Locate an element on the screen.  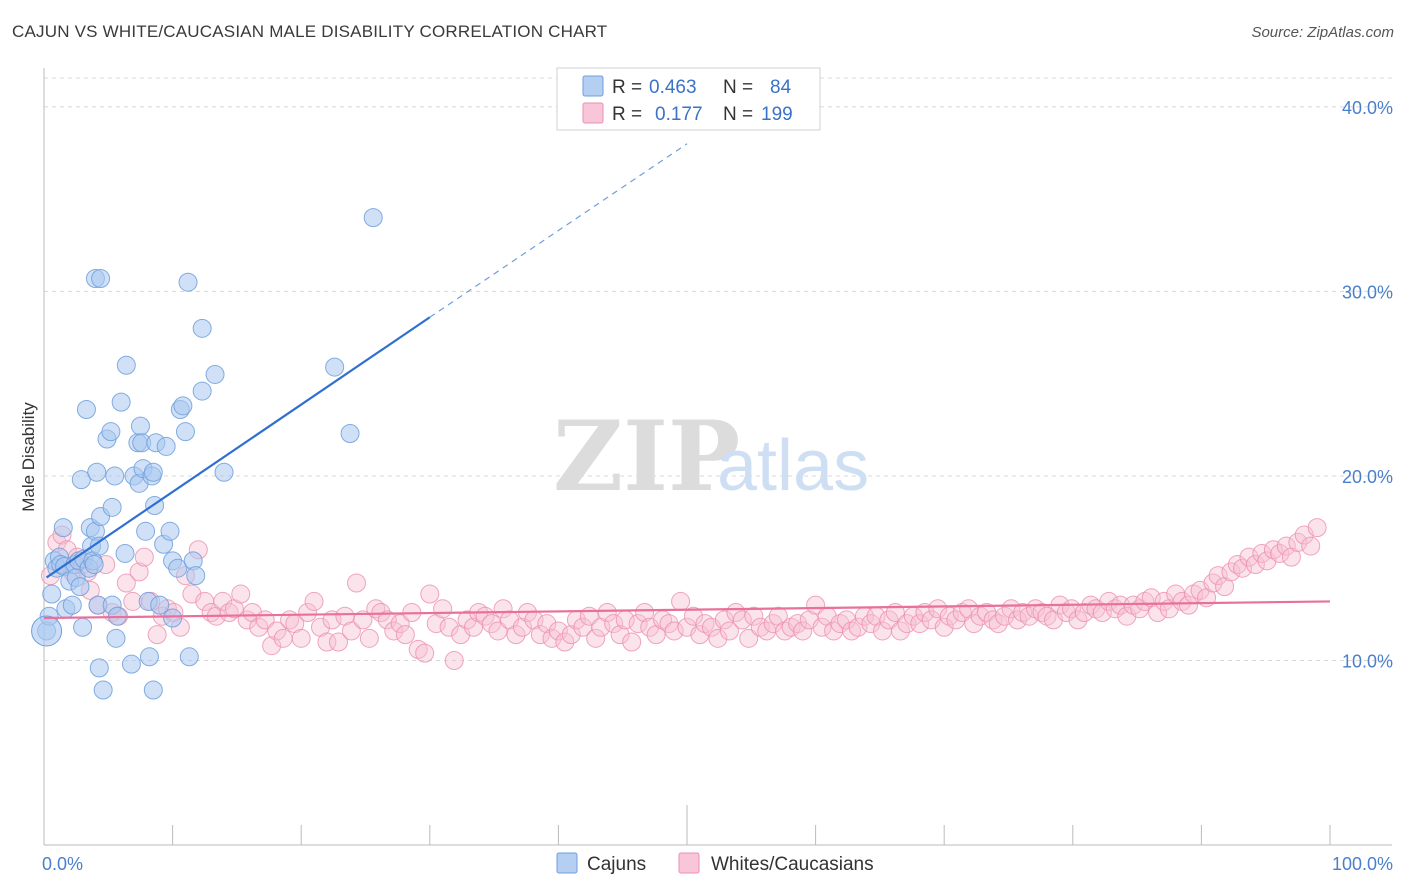
x-tick-label-max: 100.0% is located at coordinates (1362, 864).